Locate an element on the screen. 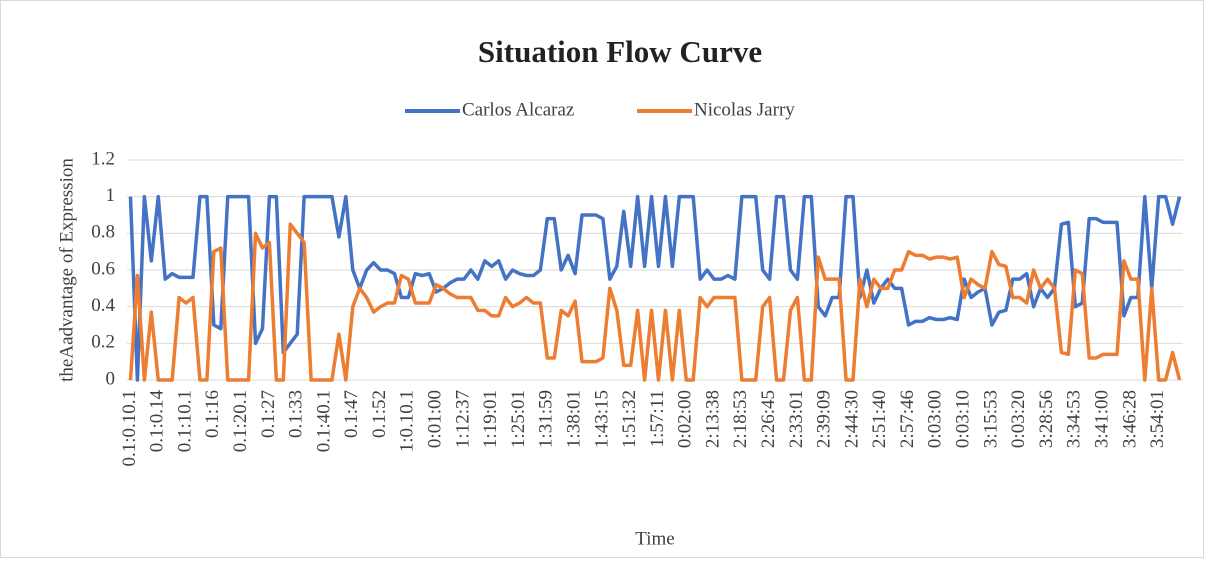  x-tick-label: 0.1:47 is located at coordinates (351, 414).